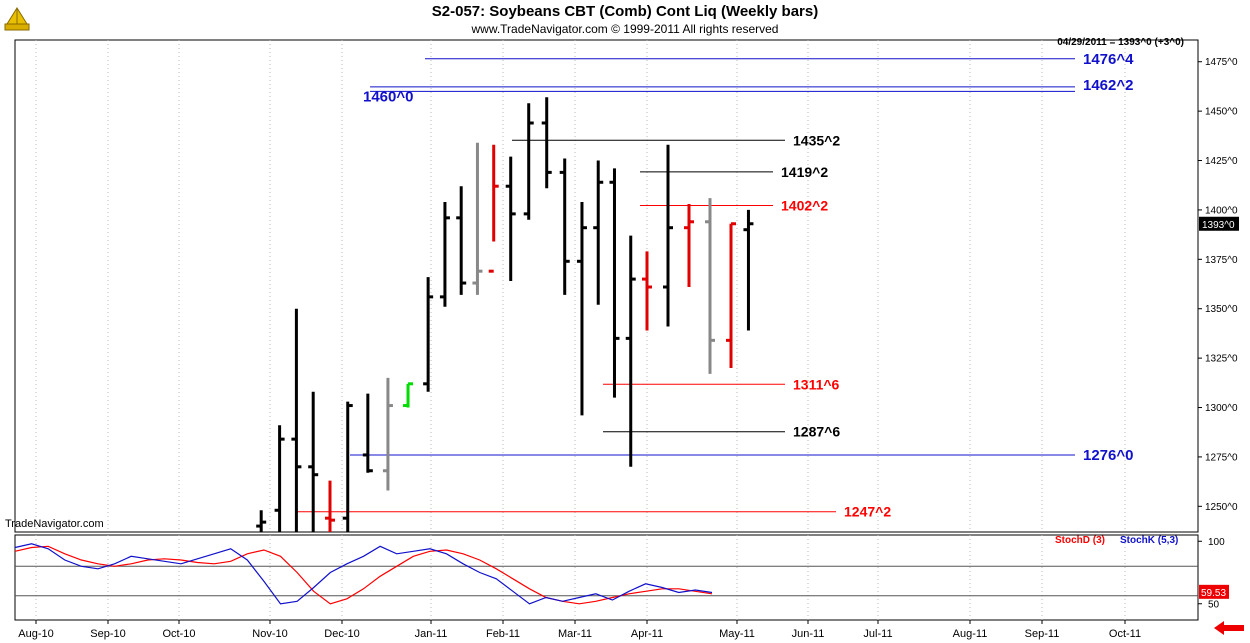 Image resolution: width=1250 pixels, height=643 pixels. What do you see at coordinates (1221, 507) in the screenshot?
I see `price-tick-label: 1250^0` at bounding box center [1221, 507].